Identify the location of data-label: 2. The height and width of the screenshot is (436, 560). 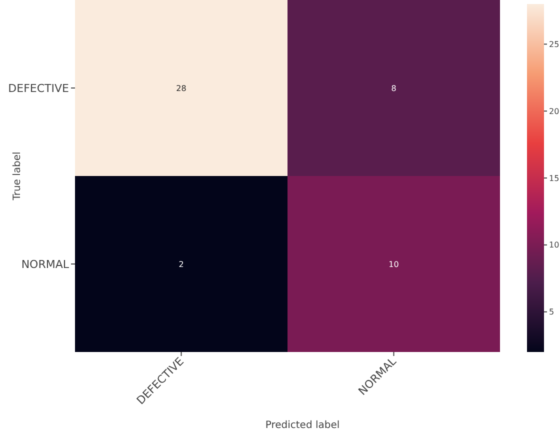
(181, 264).